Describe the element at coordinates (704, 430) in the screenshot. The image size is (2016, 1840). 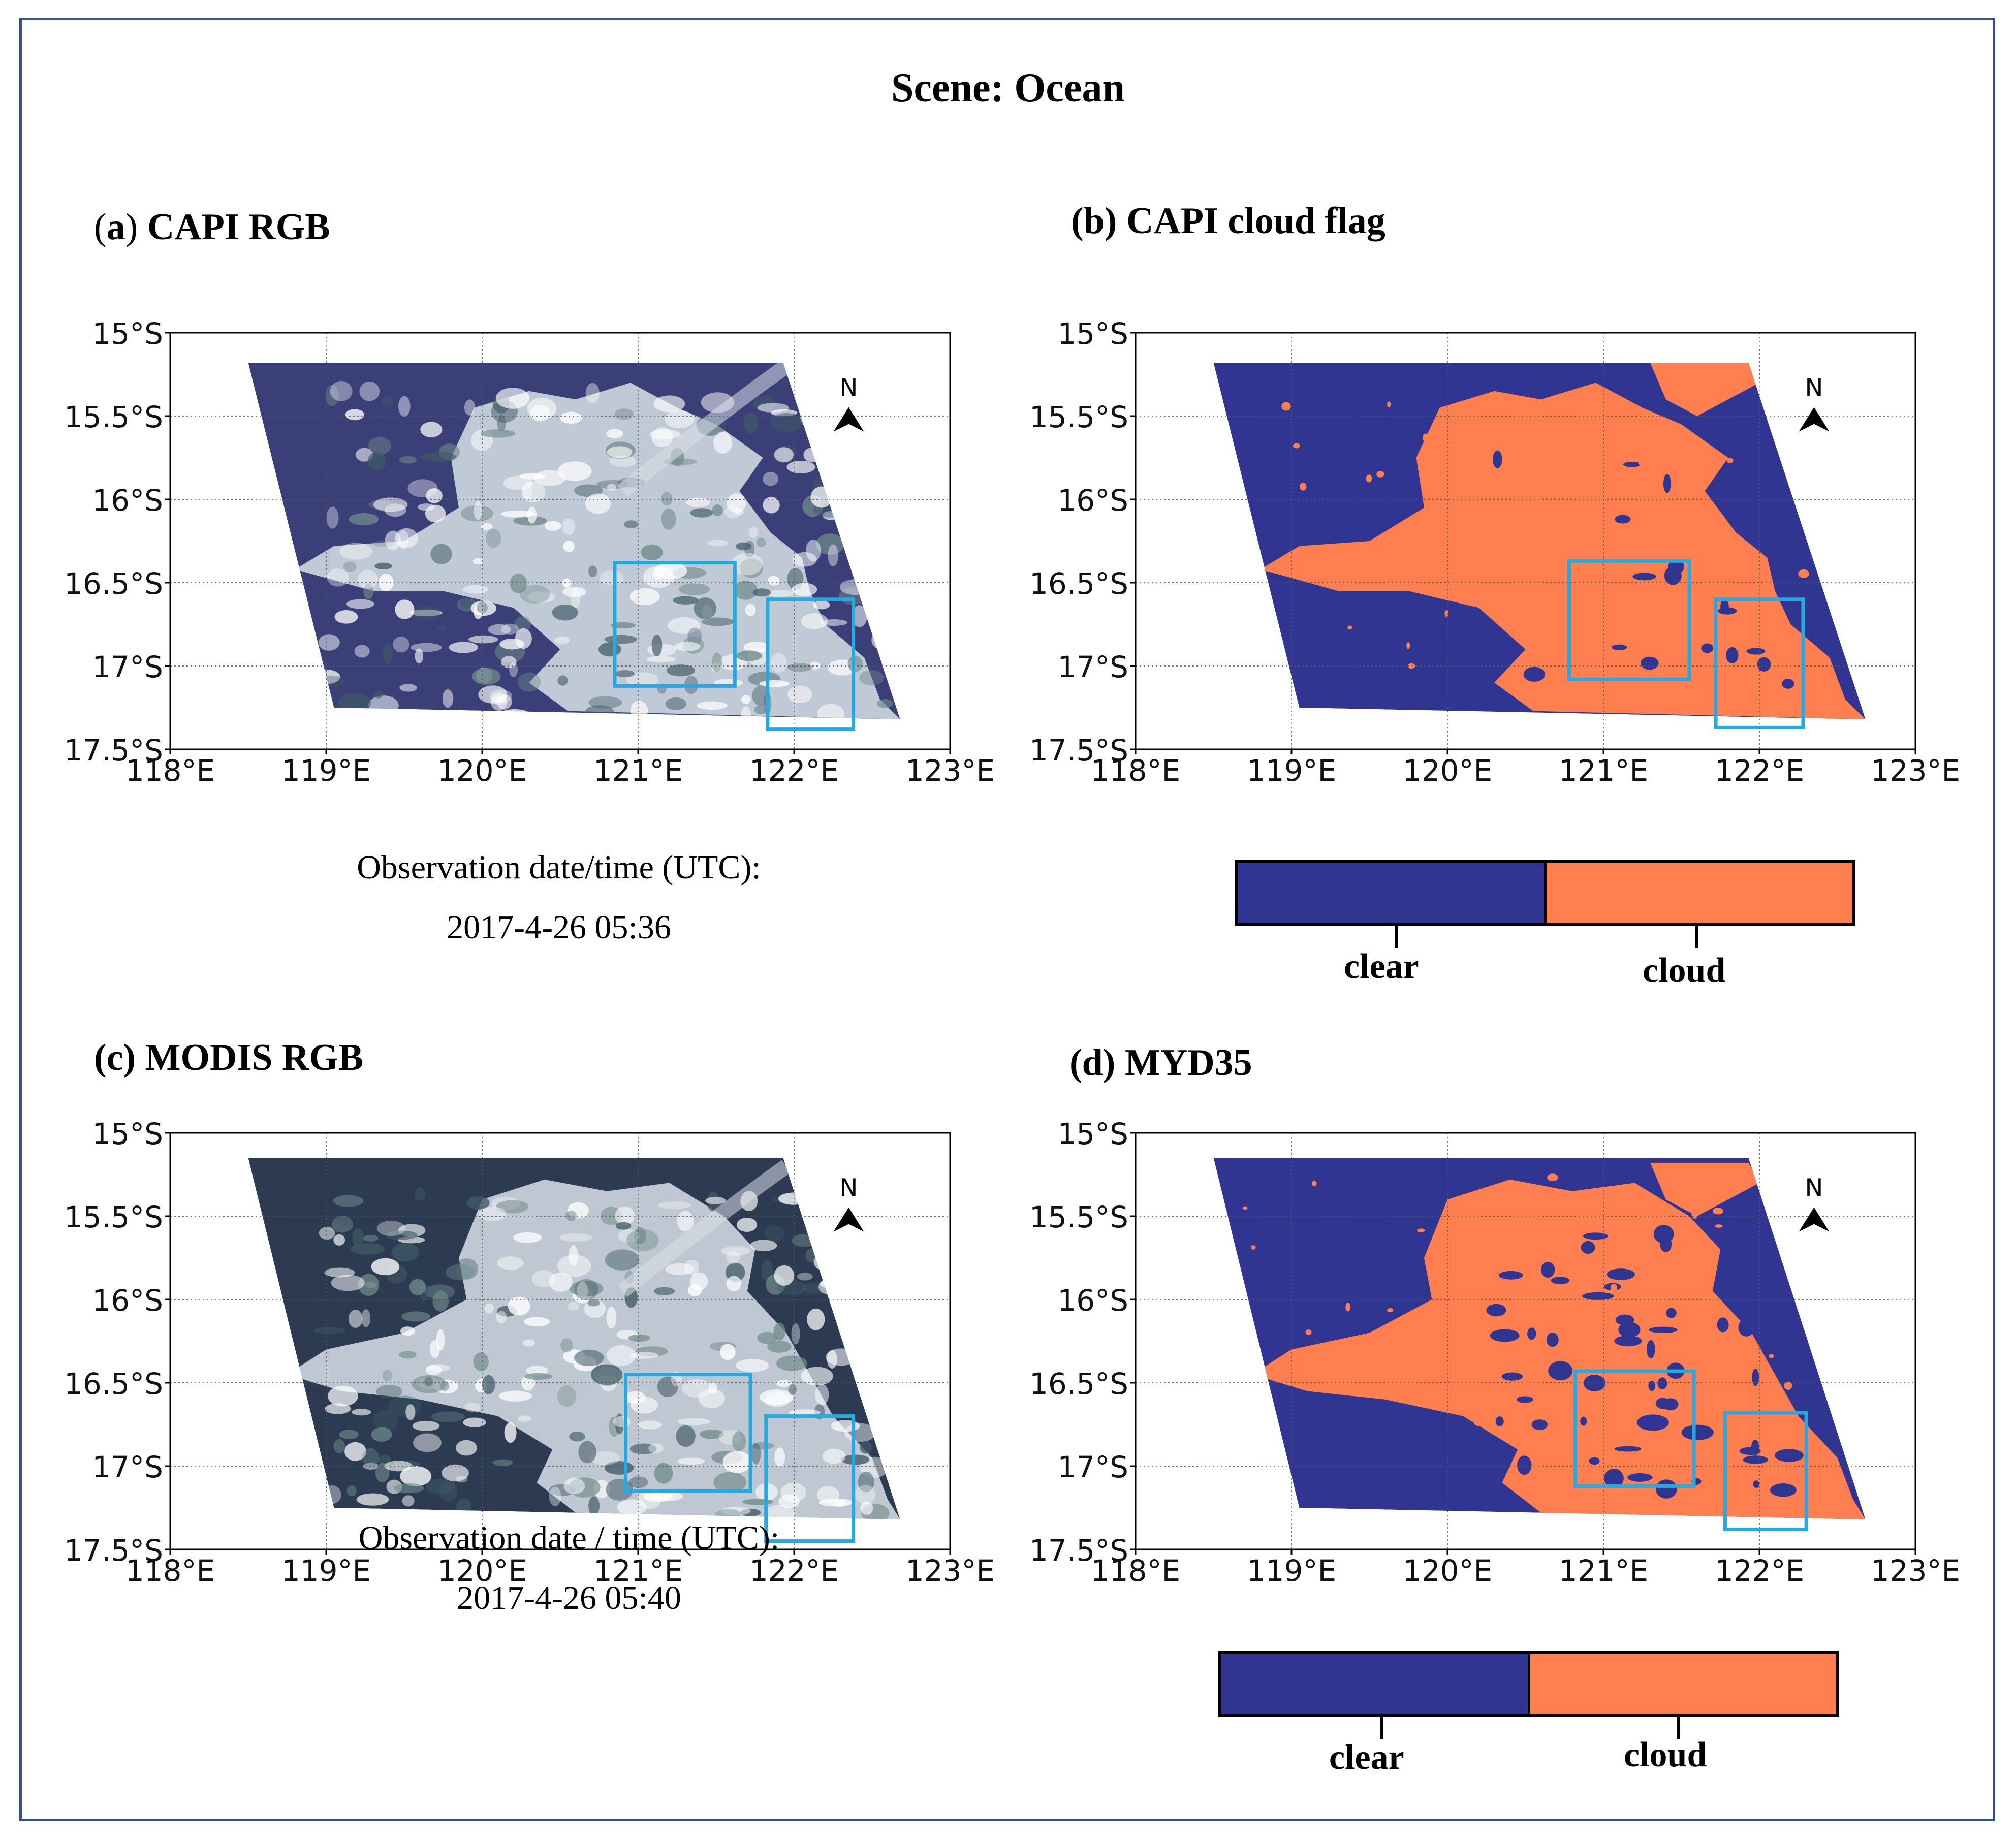
I see `cloud-wisp` at that location.